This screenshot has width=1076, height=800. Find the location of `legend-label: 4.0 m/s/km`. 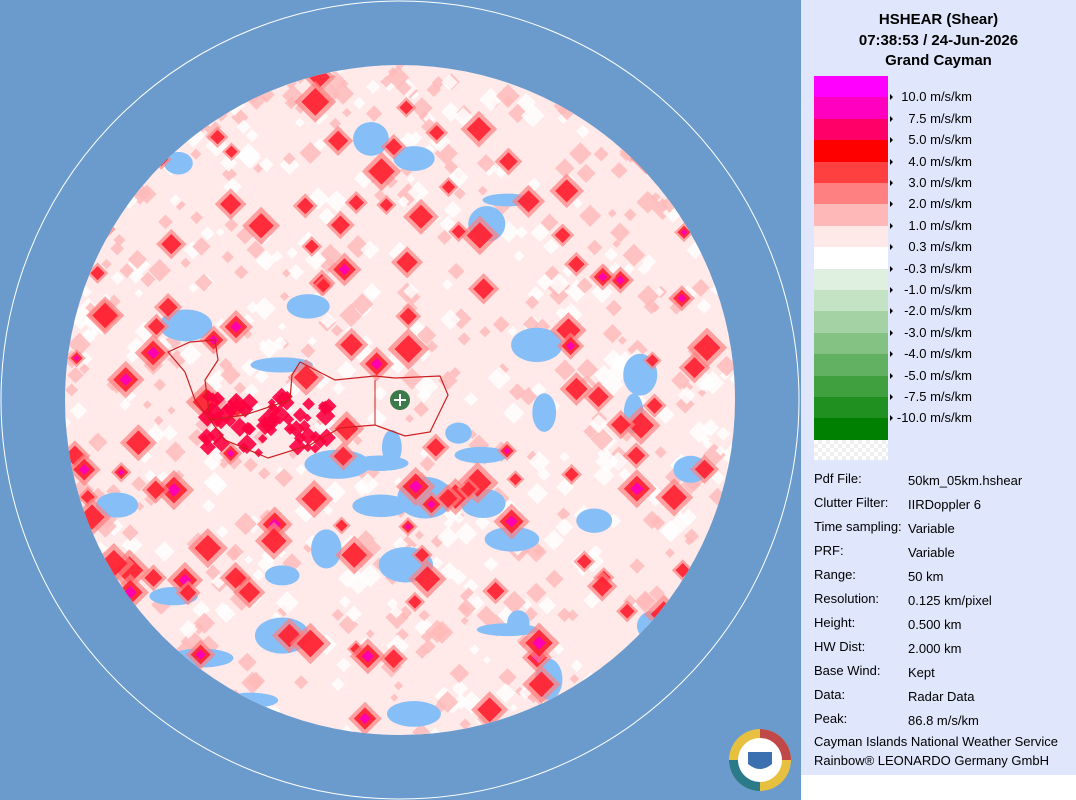

legend-label: 4.0 m/s/km is located at coordinates (940, 161).